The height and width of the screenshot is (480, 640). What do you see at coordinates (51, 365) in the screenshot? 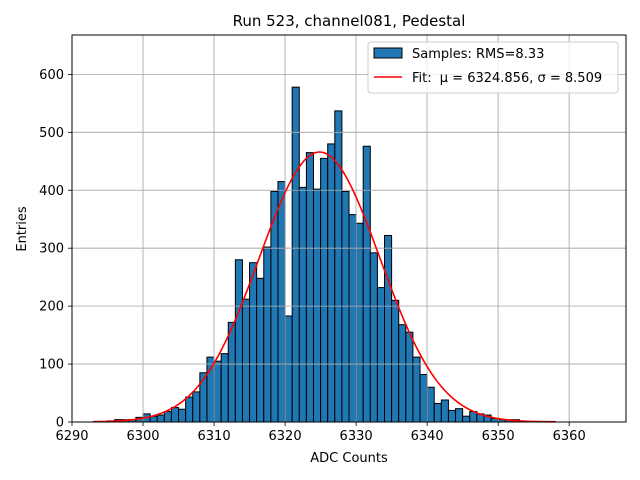
I see `y-tick-label: 100` at bounding box center [51, 365].